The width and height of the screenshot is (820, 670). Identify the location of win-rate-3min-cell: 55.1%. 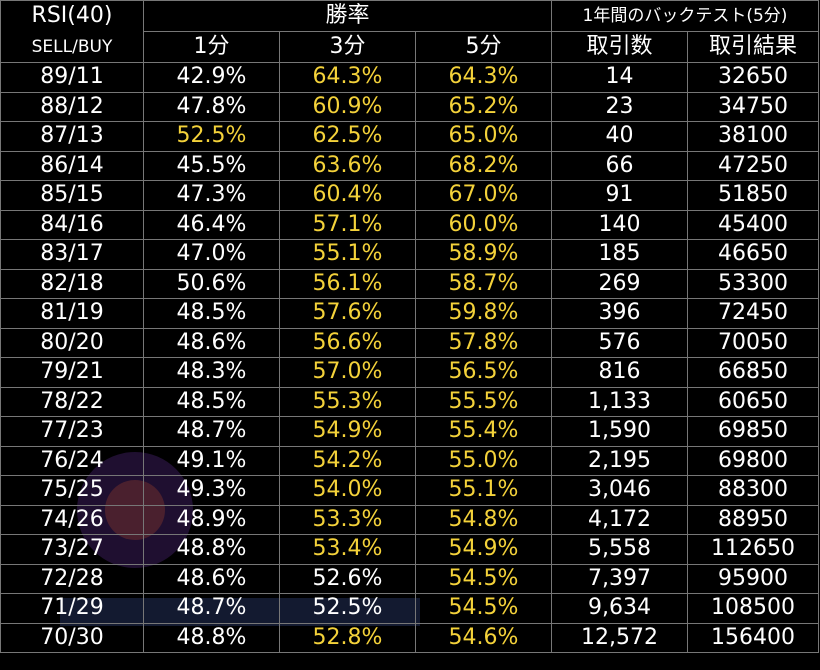
(347, 254).